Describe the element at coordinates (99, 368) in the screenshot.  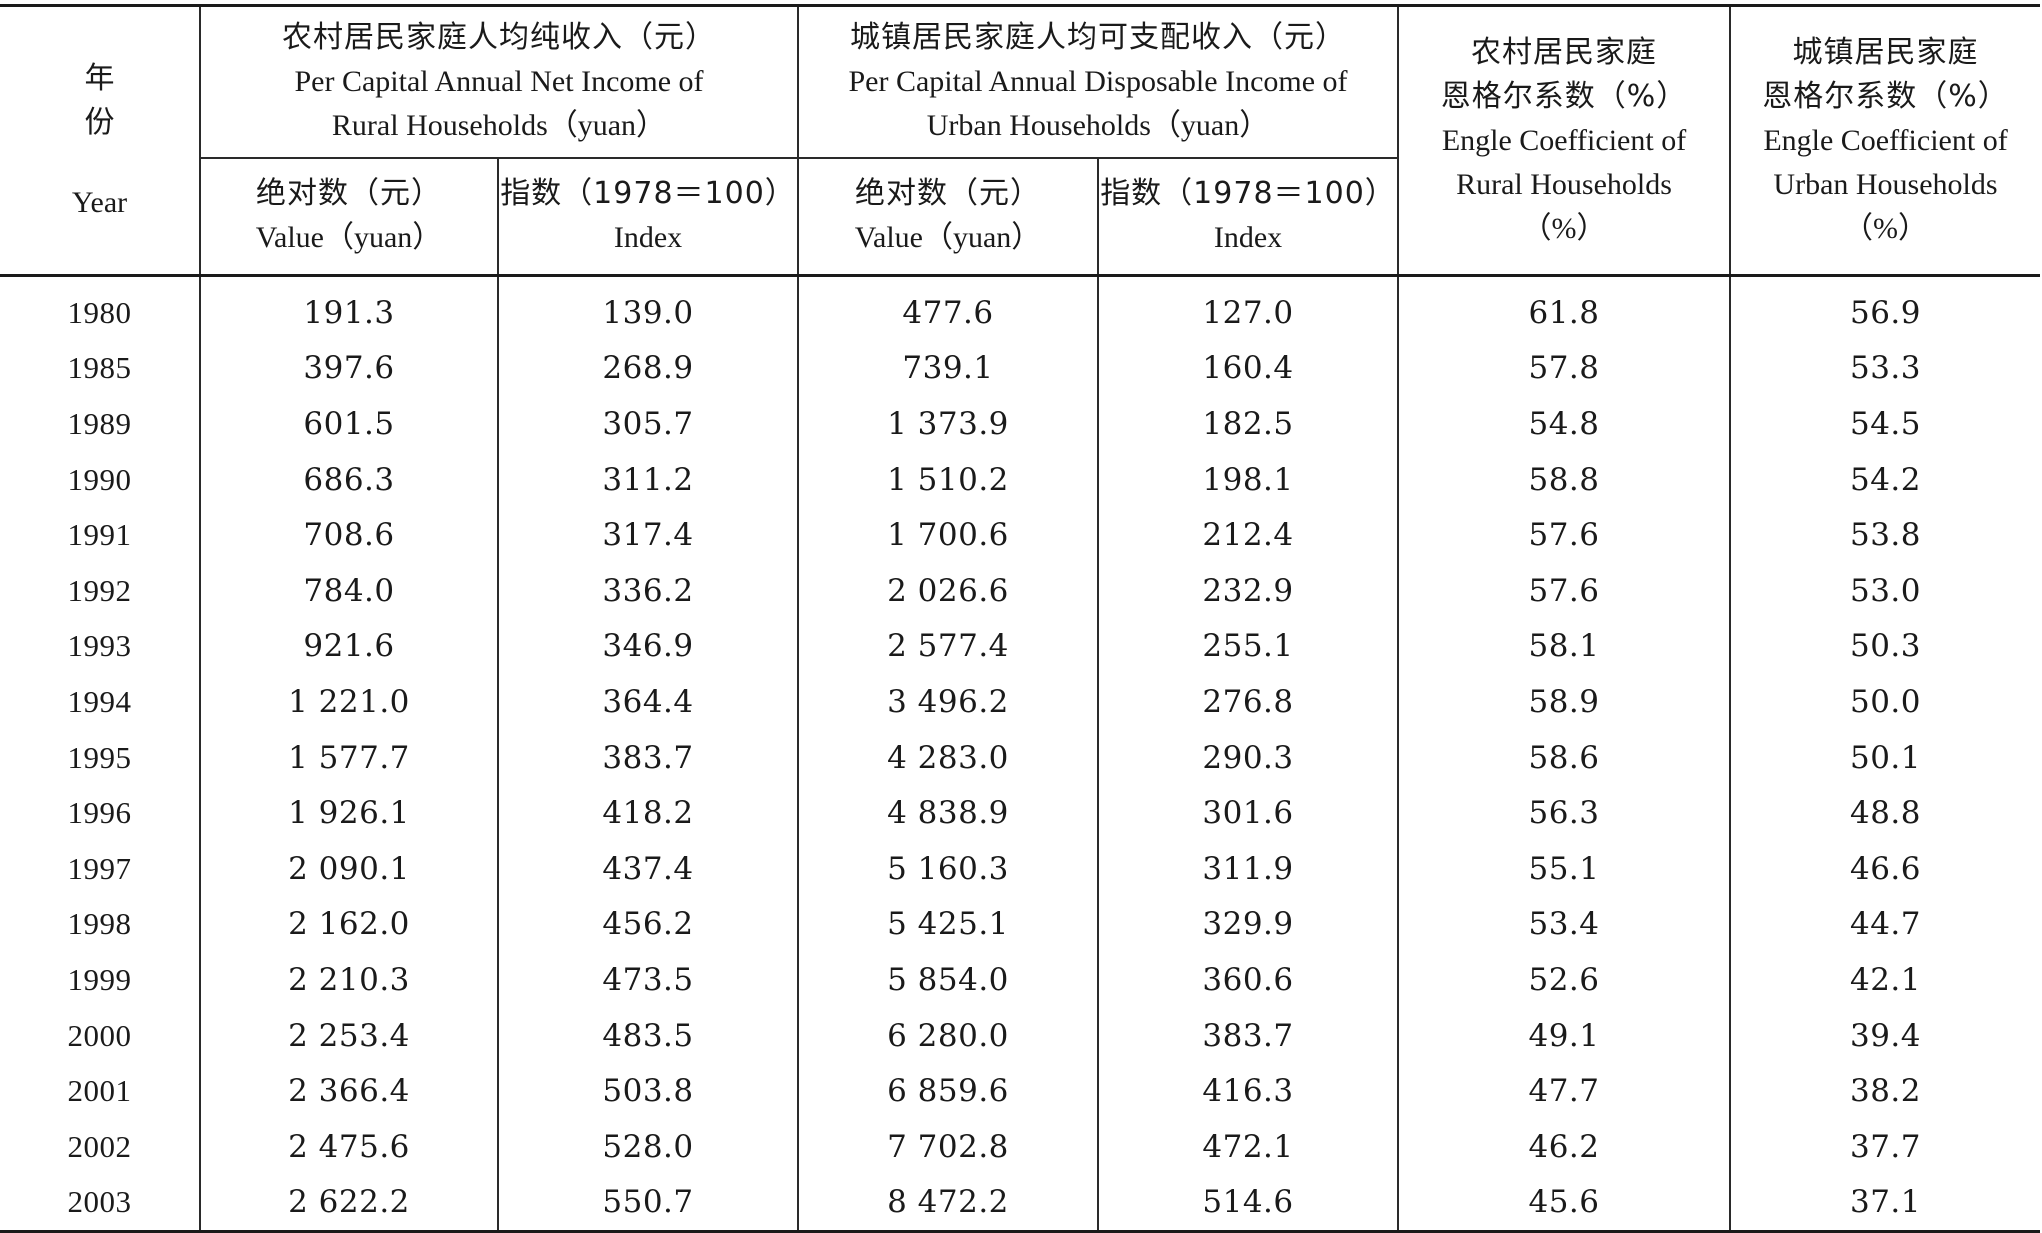
I see `cell-year: 1985` at that location.